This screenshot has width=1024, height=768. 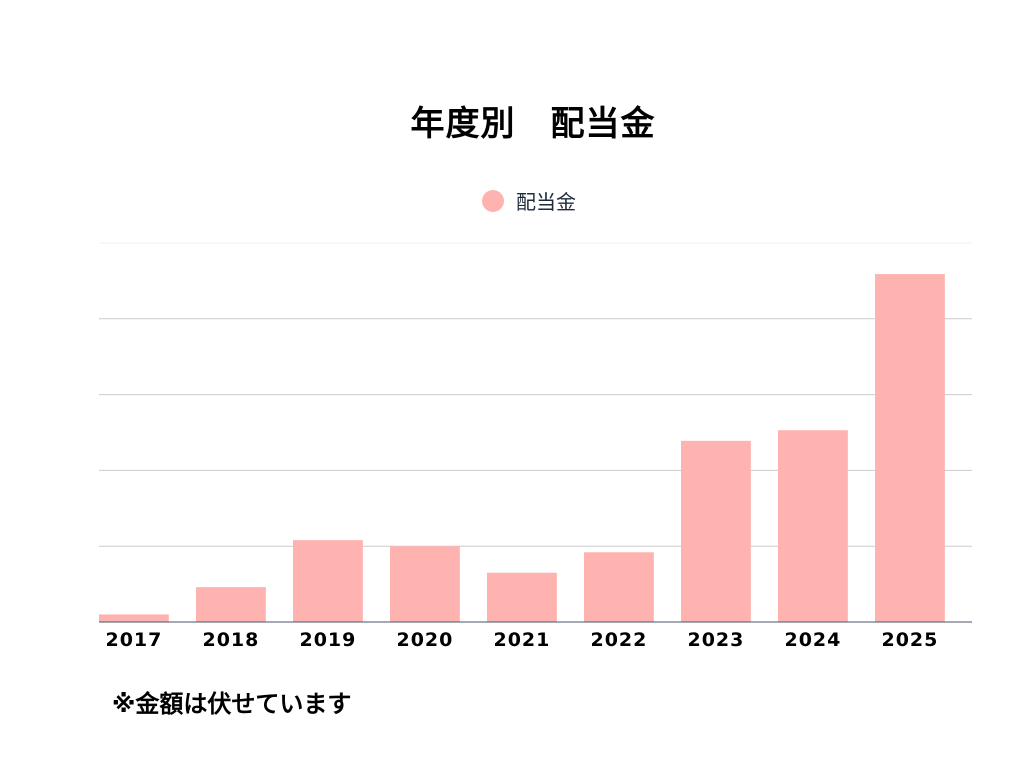 What do you see at coordinates (812, 640) in the screenshot?
I see `x-tick-label-2024: 2024` at bounding box center [812, 640].